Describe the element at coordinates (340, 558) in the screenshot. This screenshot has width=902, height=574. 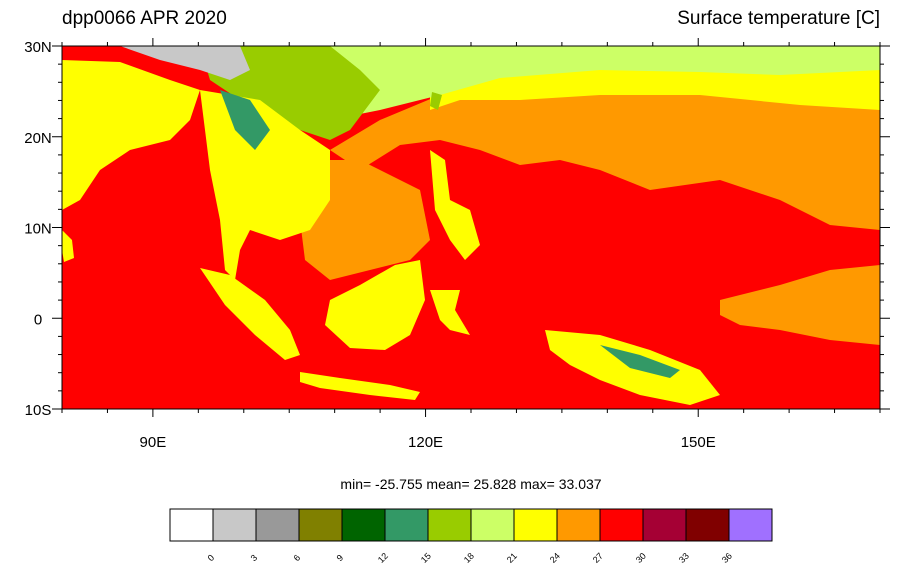
I see `colorbar-label: 9` at that location.